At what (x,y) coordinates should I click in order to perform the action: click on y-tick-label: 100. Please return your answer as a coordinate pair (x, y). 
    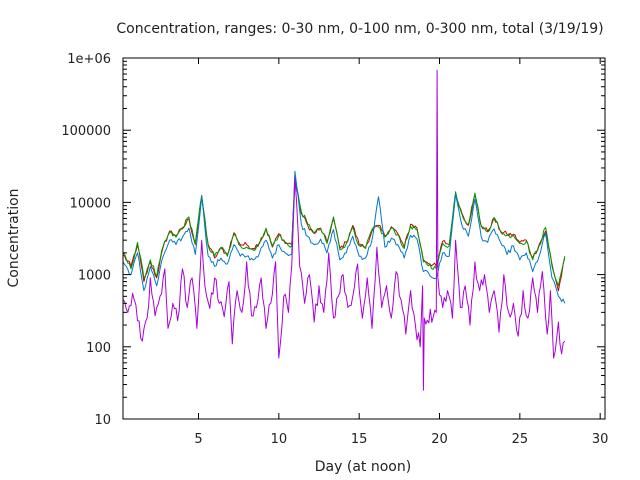
    Looking at the image, I should click on (98, 348).